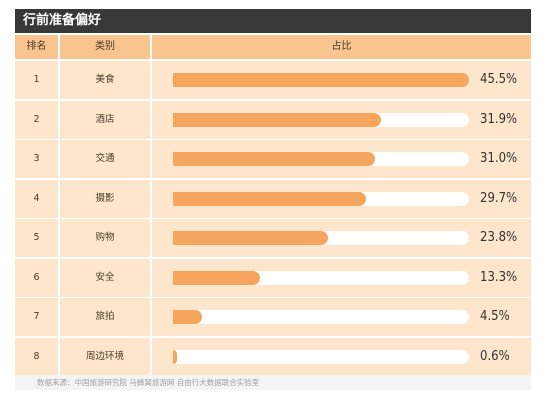 This screenshot has height=400, width=550. I want to click on value-label: 23.8%, so click(499, 237).